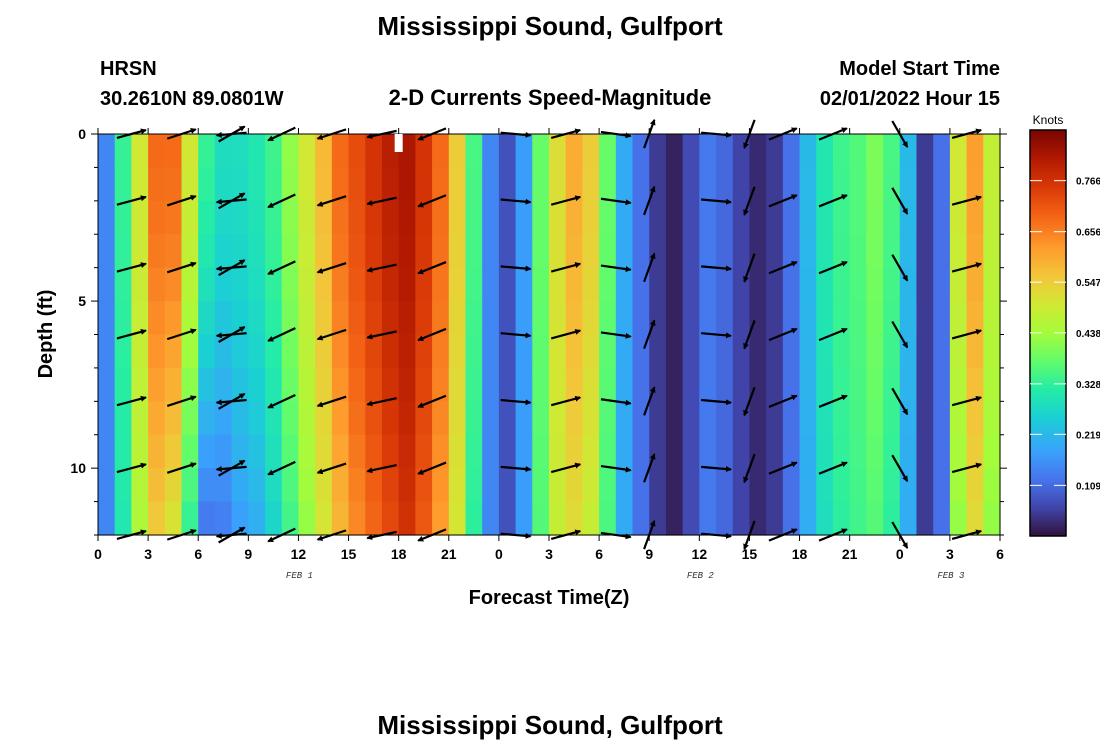  I want to click on colorbar-tick-label: 0.219, so click(1088, 435).